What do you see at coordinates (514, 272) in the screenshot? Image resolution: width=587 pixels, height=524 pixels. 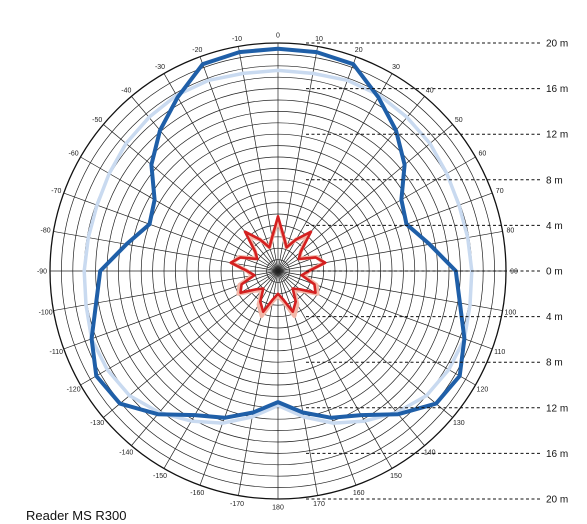 I see `angle-label: 90` at bounding box center [514, 272].